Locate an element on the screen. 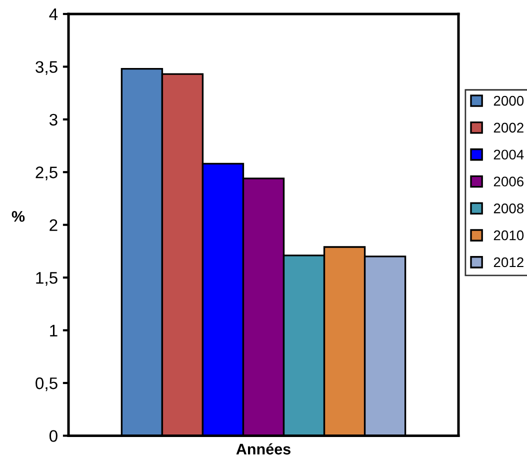 Image resolution: width=527 pixels, height=466 pixels. y-tick-label: 2,5 is located at coordinates (47, 173).